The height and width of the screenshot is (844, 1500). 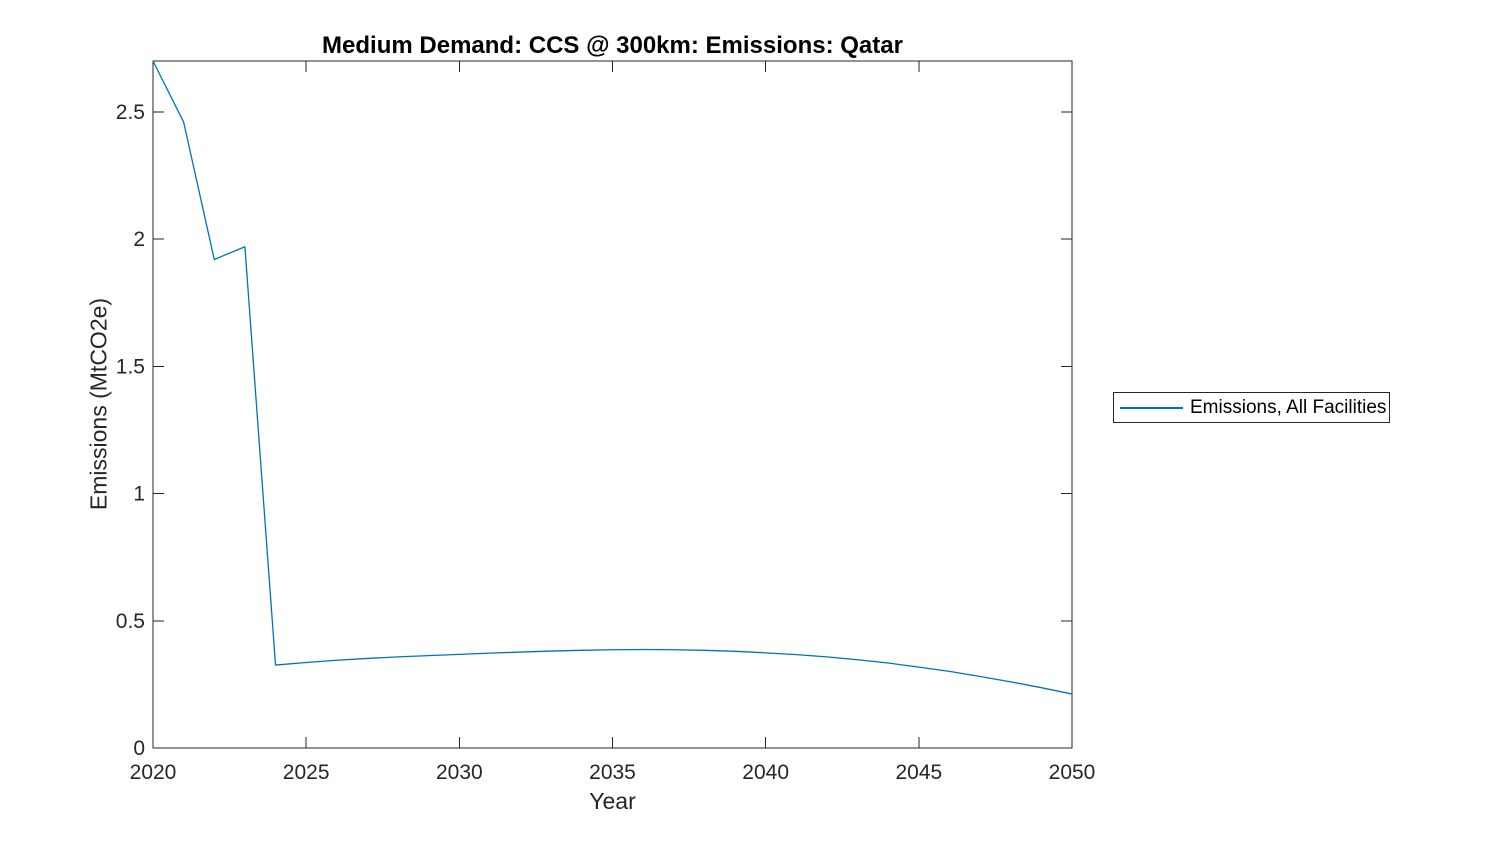 I want to click on legend-line-sample, so click(x=1151, y=407).